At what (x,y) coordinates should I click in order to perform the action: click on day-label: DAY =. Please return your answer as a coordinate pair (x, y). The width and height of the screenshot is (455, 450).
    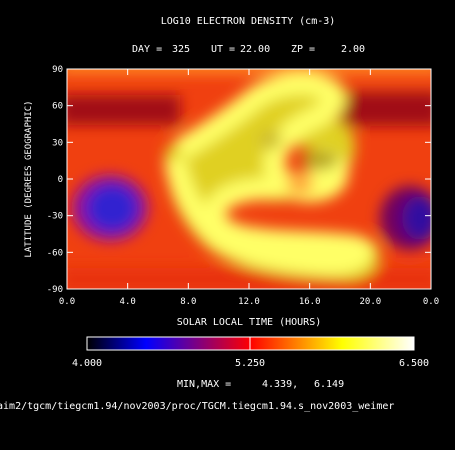
    Looking at the image, I should click on (147, 49).